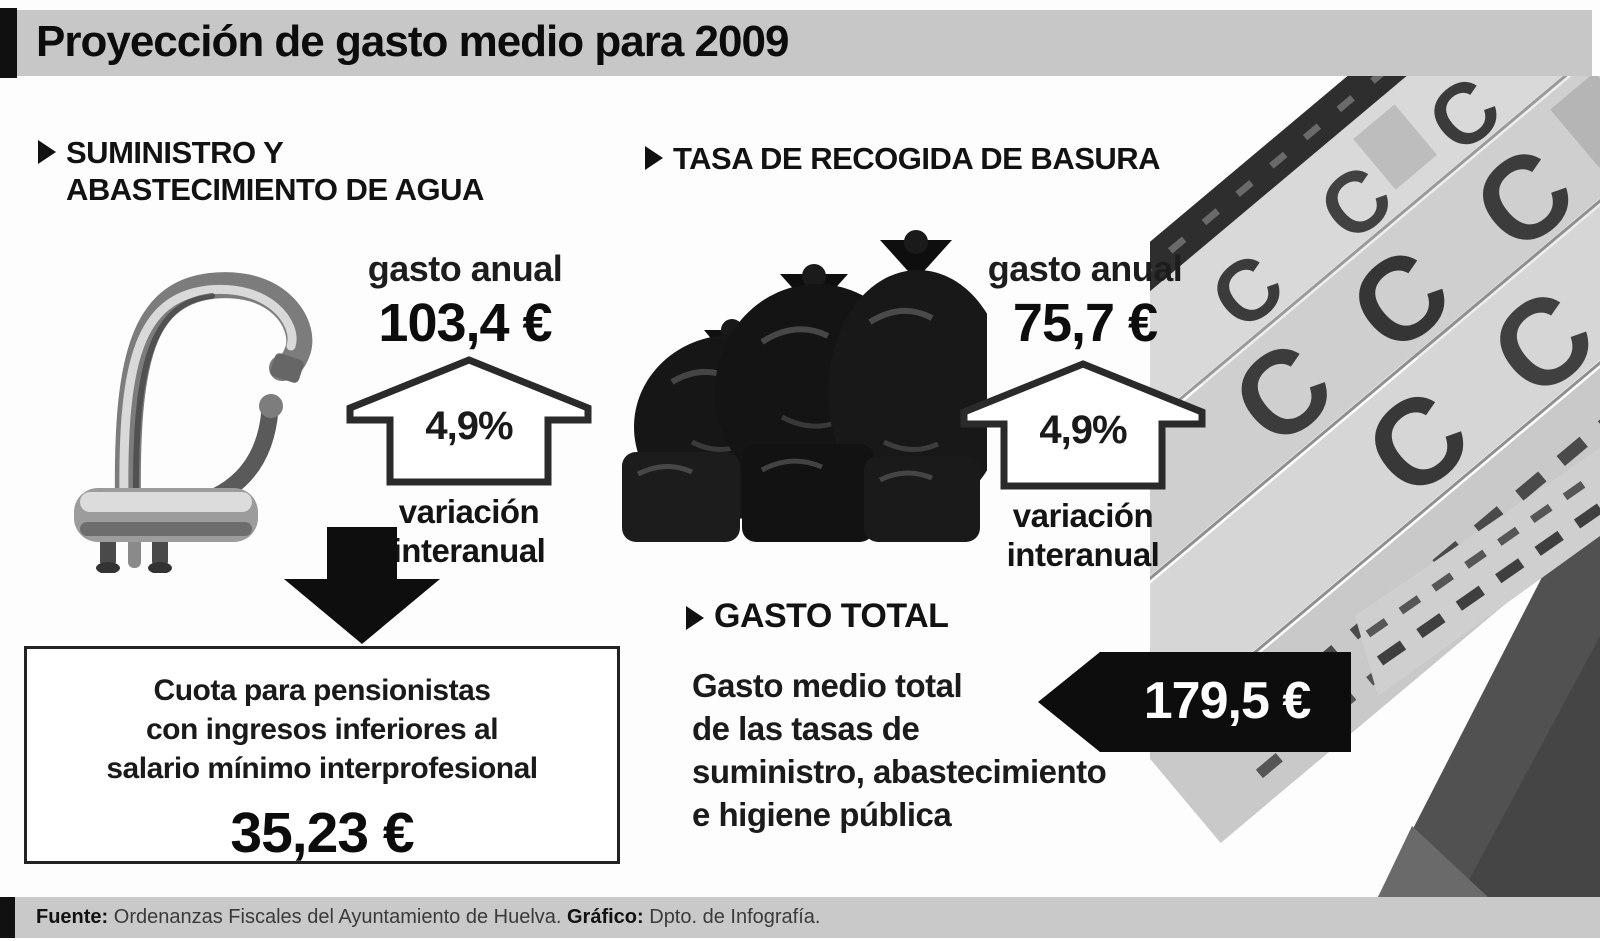 This screenshot has height=941, width=1600. Describe the element at coordinates (822, 814) in the screenshot. I see `total-desc-line4: e higiene pública` at that location.